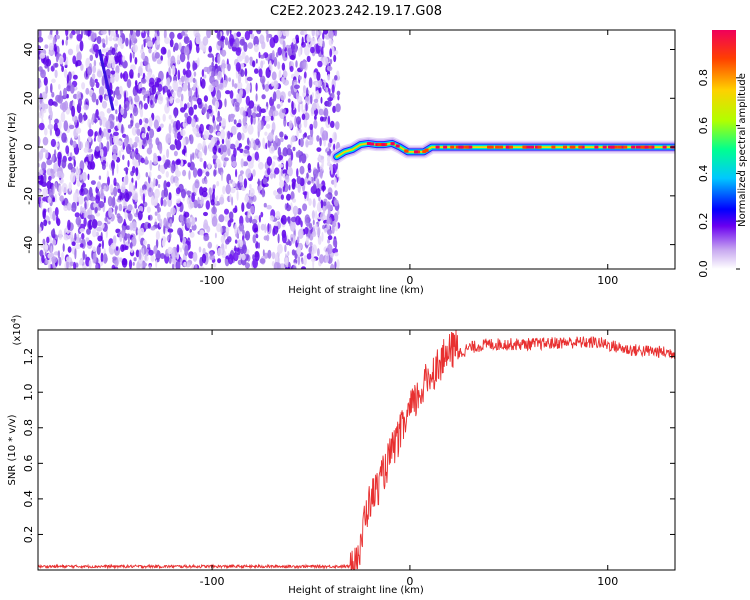 The width and height of the screenshot is (750, 600). Describe the element at coordinates (12, 150) in the screenshot. I see `spectrogram-ylabel: Frequency (Hz)` at that location.